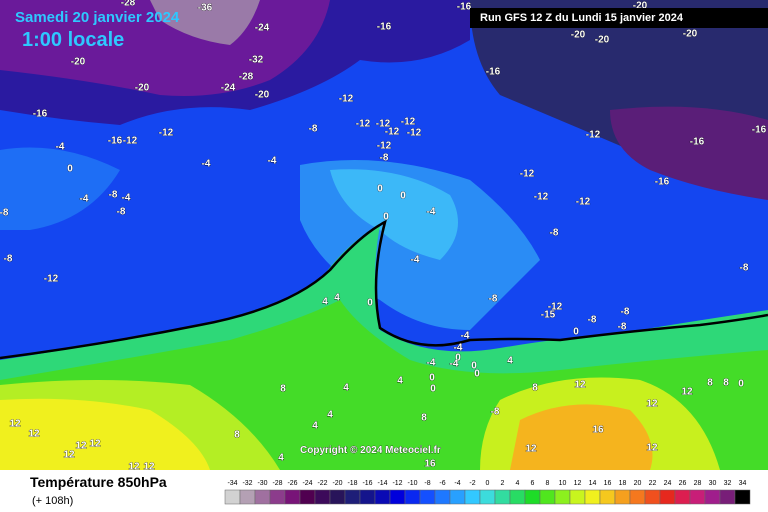 The image size is (768, 512). I want to click on scale-label: -24, so click(307, 483).